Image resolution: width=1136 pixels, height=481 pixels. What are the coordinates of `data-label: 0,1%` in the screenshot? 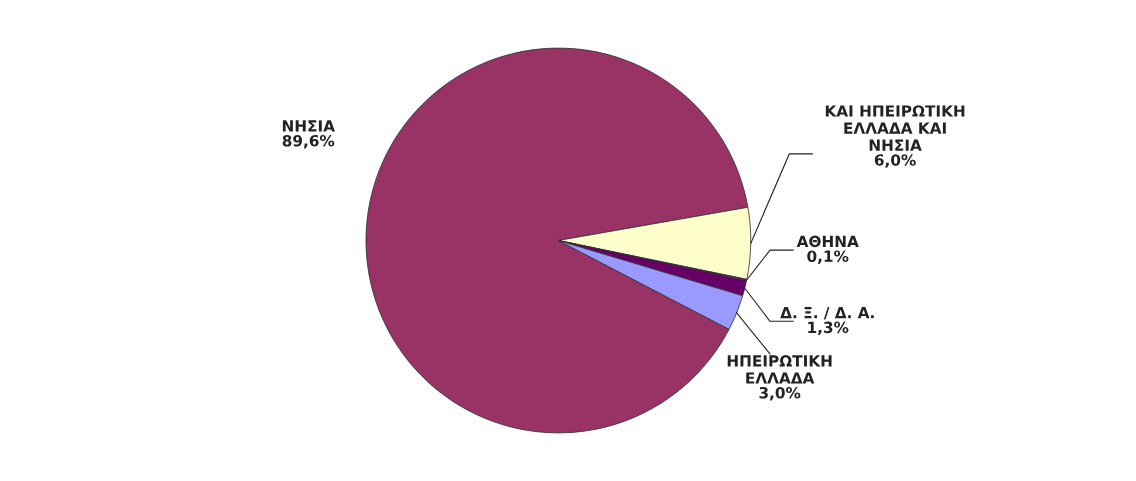 It's located at (828, 257).